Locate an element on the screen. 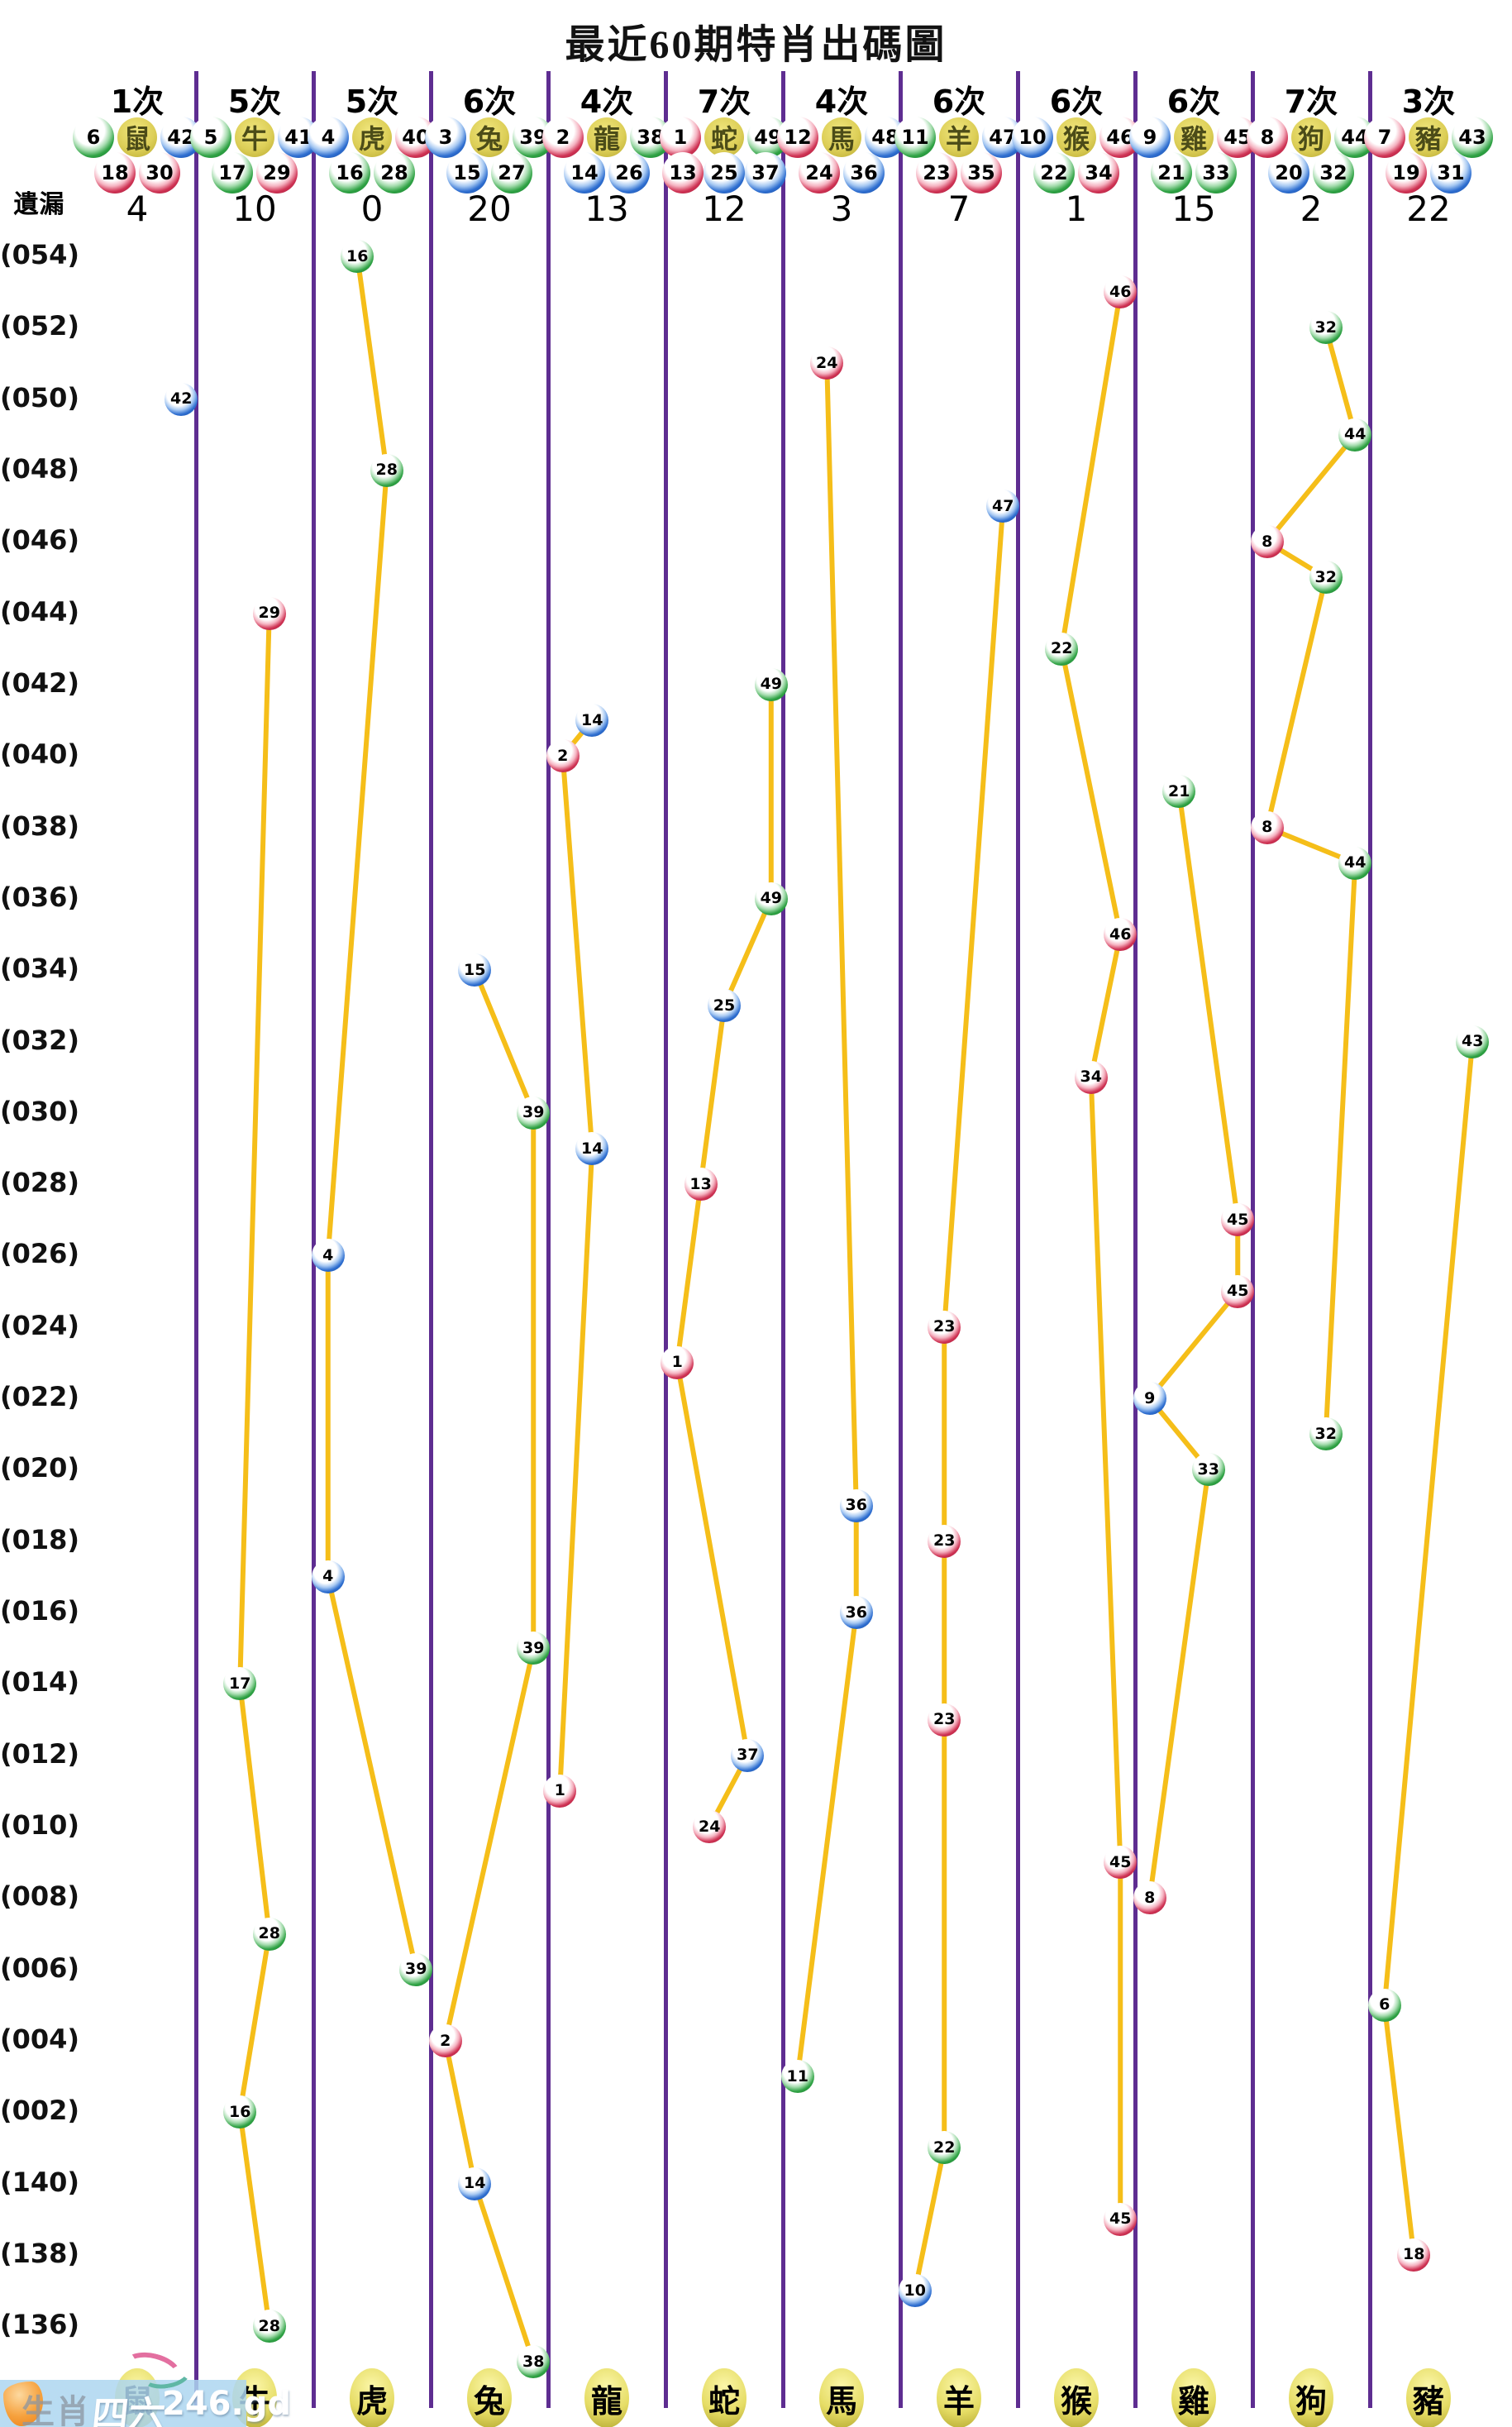 The image size is (1512, 2427). period-row-label: (016) is located at coordinates (40, 1611).